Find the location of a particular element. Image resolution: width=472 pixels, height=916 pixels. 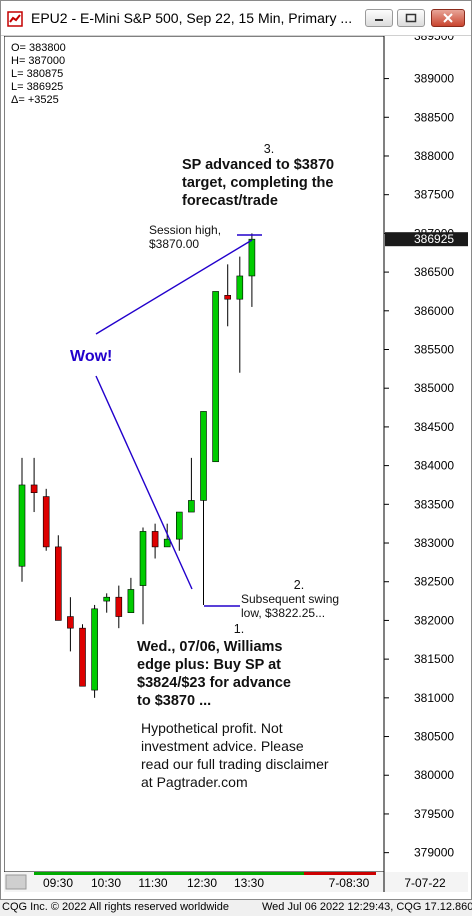

top-price-label: 389500 is located at coordinates (434, 39).